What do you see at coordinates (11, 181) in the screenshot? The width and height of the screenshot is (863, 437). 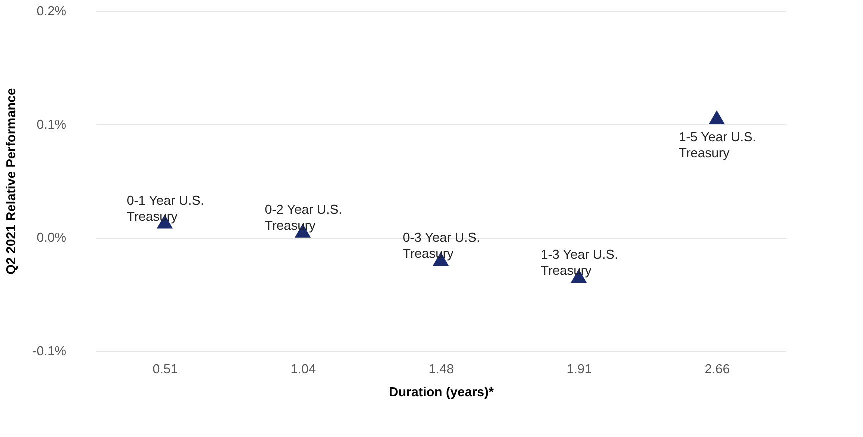 I see `y-axis-title: Q2 2021 Relative Performance` at bounding box center [11, 181].